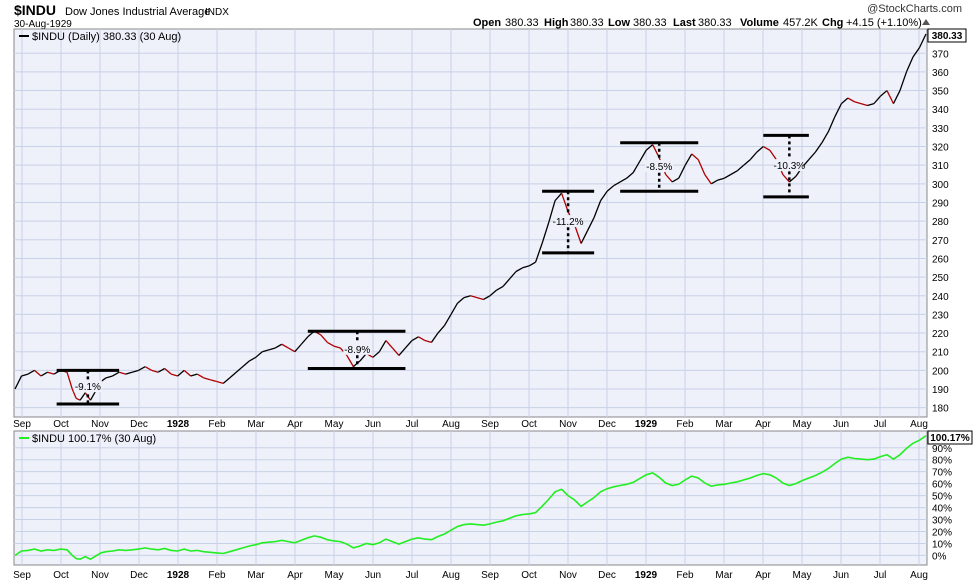 This screenshot has width=975, height=582. Describe the element at coordinates (942, 497) in the screenshot. I see `pct-y-tick-label: 50%` at that location.